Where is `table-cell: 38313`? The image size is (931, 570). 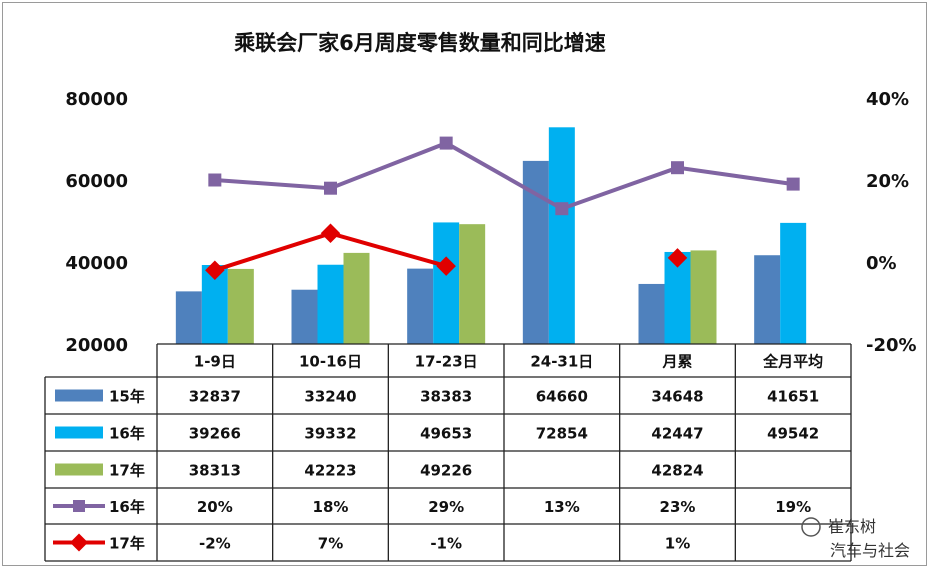
table-cell: 38313 is located at coordinates (215, 471).